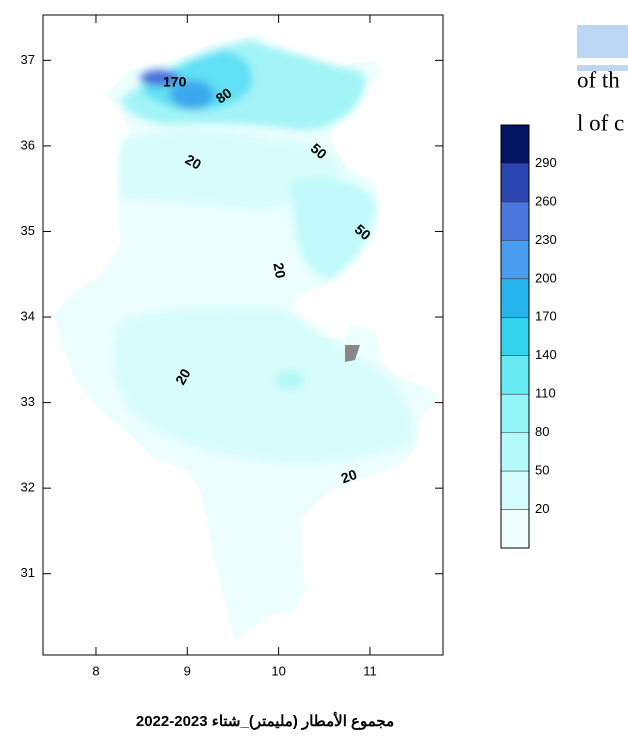 The width and height of the screenshot is (628, 752). What do you see at coordinates (352, 353) in the screenshot?
I see `island` at bounding box center [352, 353].